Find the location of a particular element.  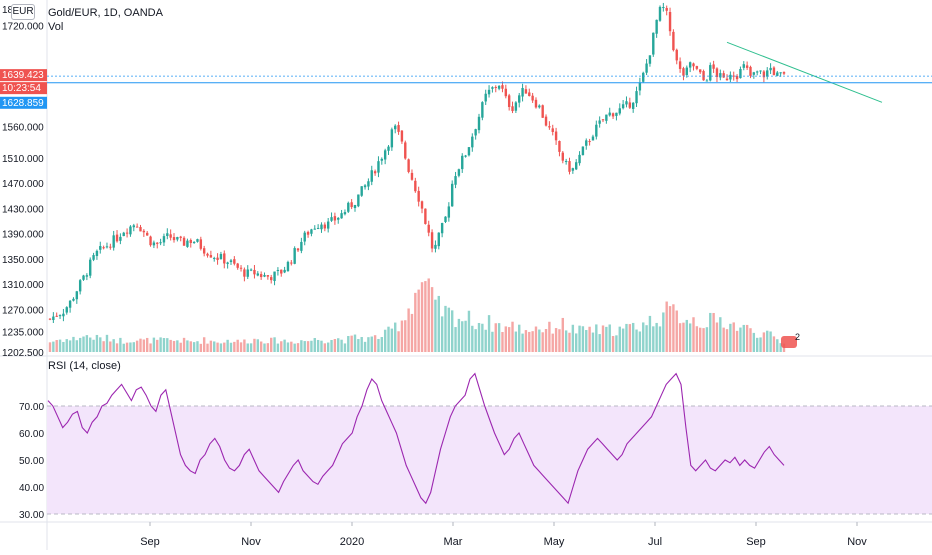

time-tick-label: 2020 is located at coordinates (352, 542).